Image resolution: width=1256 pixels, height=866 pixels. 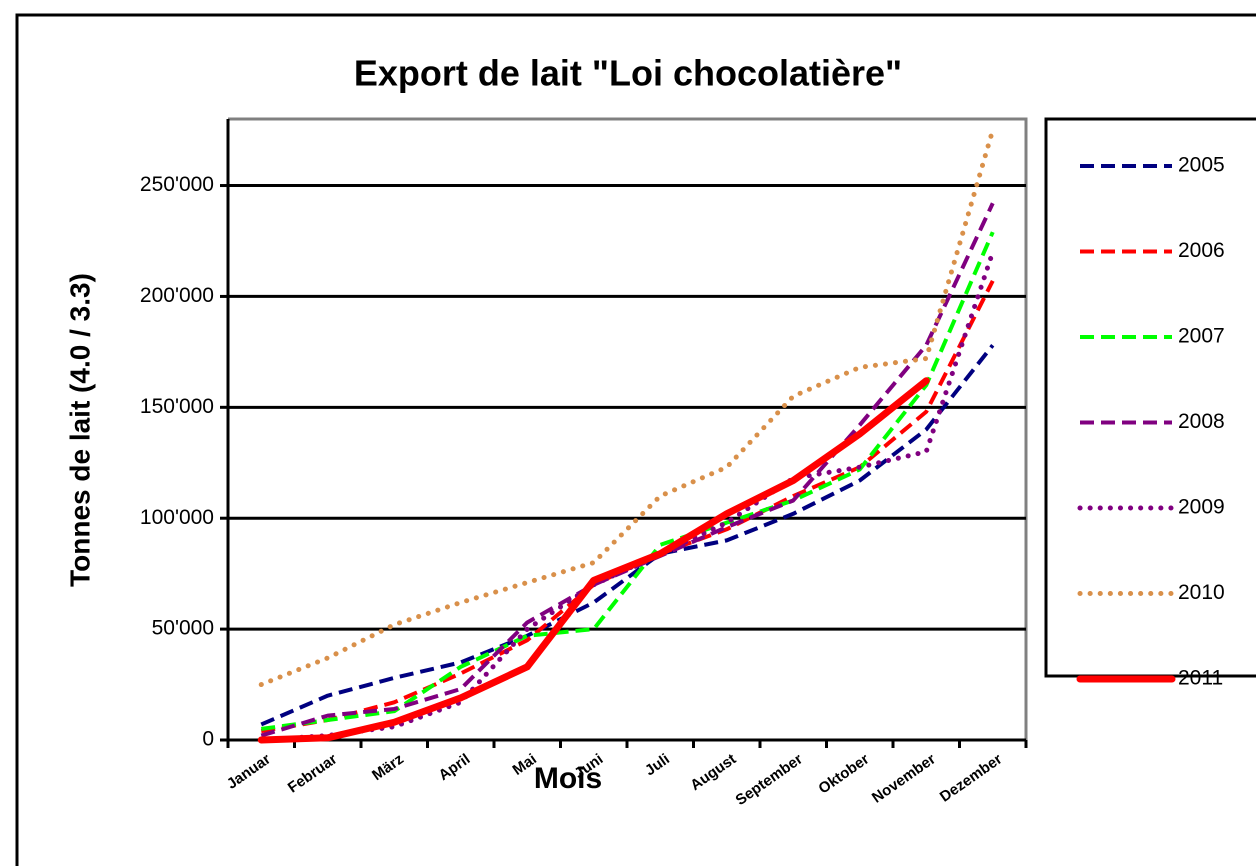 What do you see at coordinates (1201, 507) in the screenshot?
I see `legend-label: 2009` at bounding box center [1201, 507].